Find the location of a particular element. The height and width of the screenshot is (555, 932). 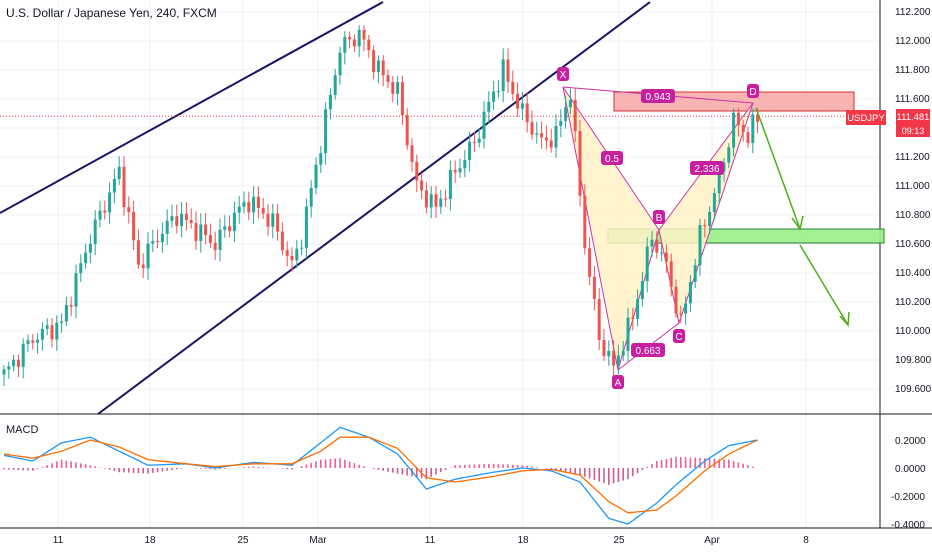

svg-text: 2.336 is located at coordinates (706, 169).